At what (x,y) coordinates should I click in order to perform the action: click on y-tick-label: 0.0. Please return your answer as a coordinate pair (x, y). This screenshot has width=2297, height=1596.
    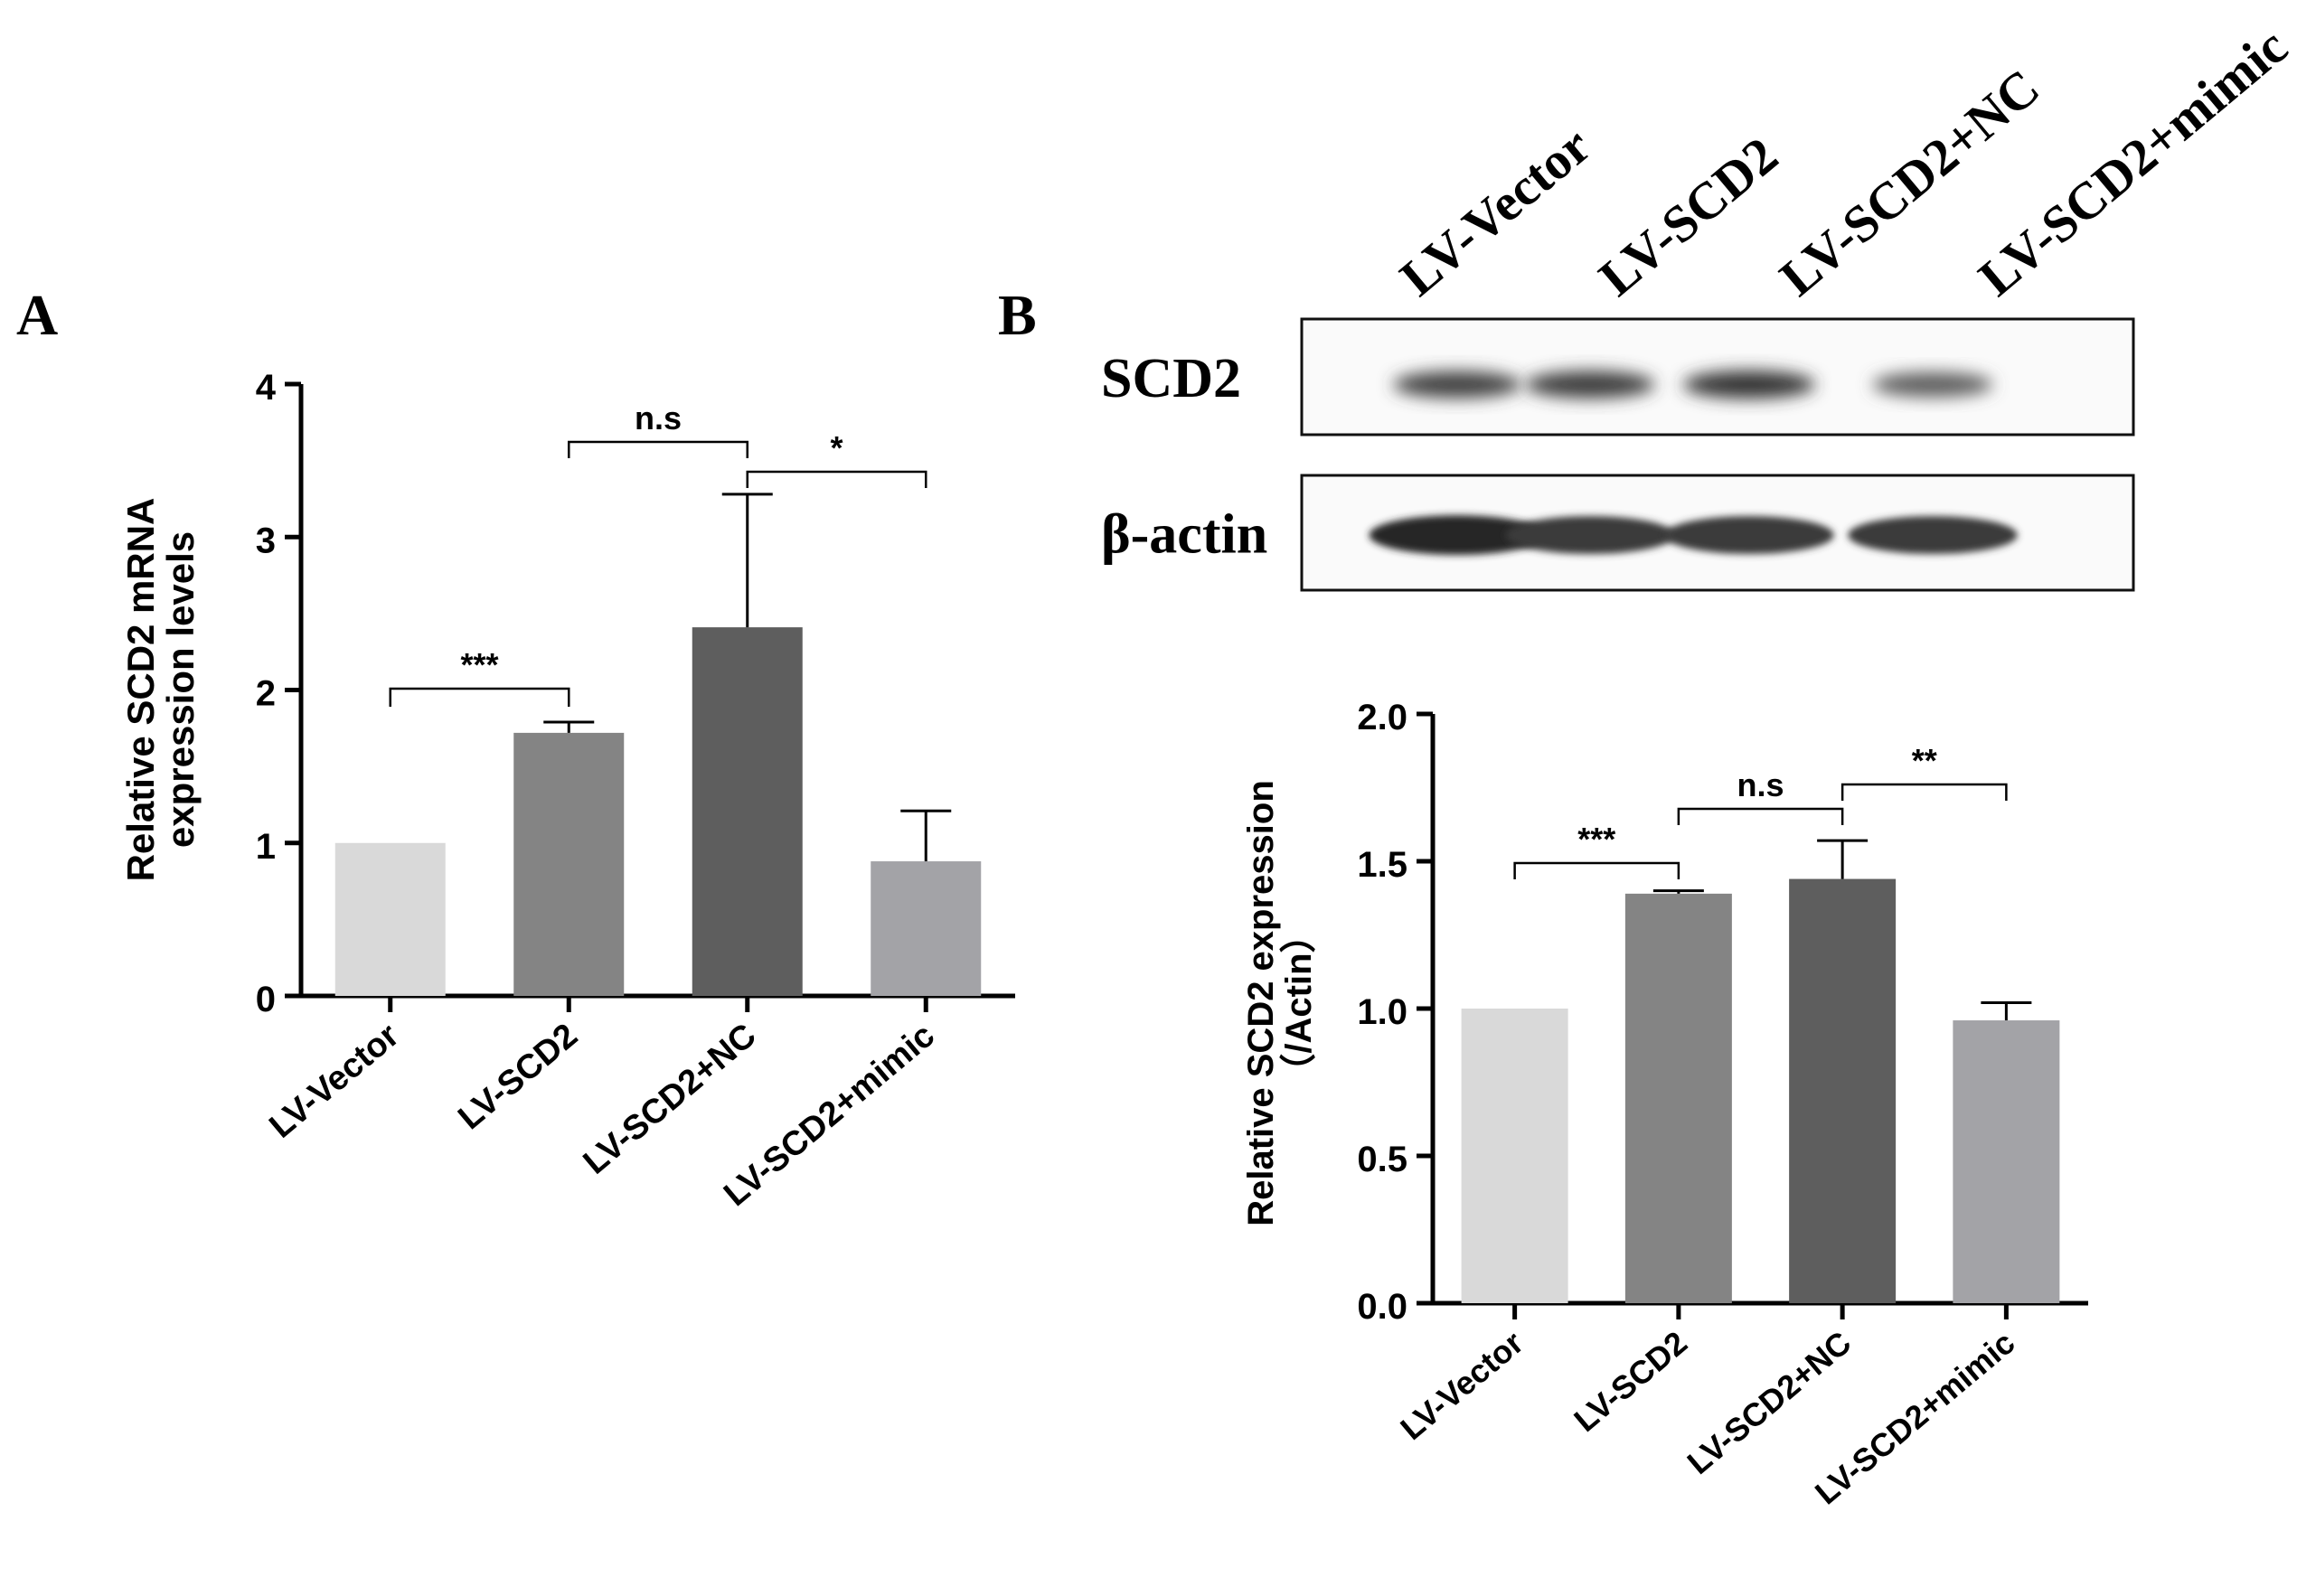
    Looking at the image, I should click on (1382, 1307).